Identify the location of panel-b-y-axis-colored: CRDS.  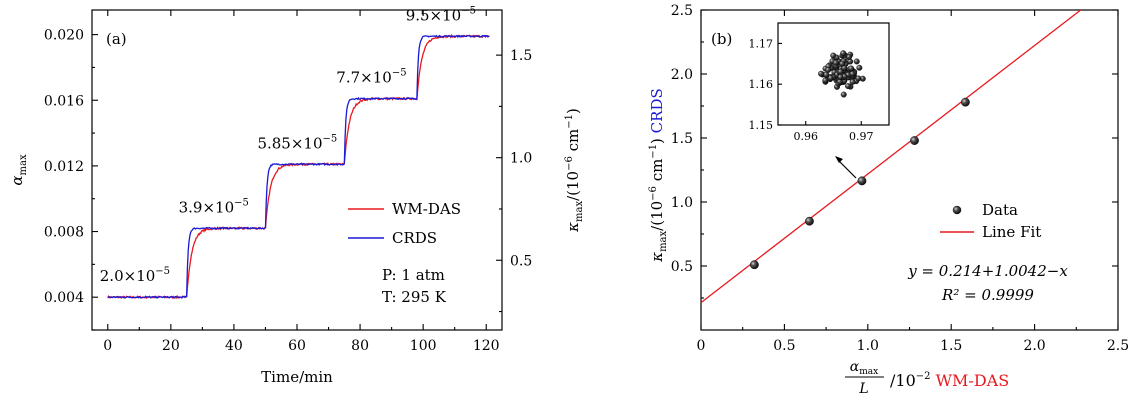
(657, 110).